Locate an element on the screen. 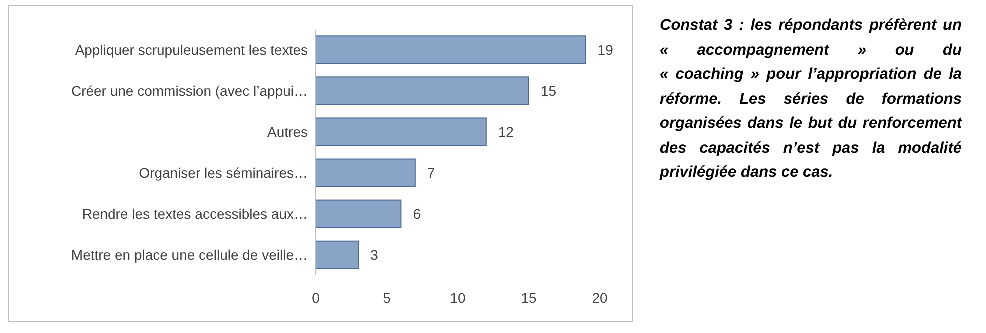 This screenshot has height=333, width=986. data-label: 7 is located at coordinates (431, 172).